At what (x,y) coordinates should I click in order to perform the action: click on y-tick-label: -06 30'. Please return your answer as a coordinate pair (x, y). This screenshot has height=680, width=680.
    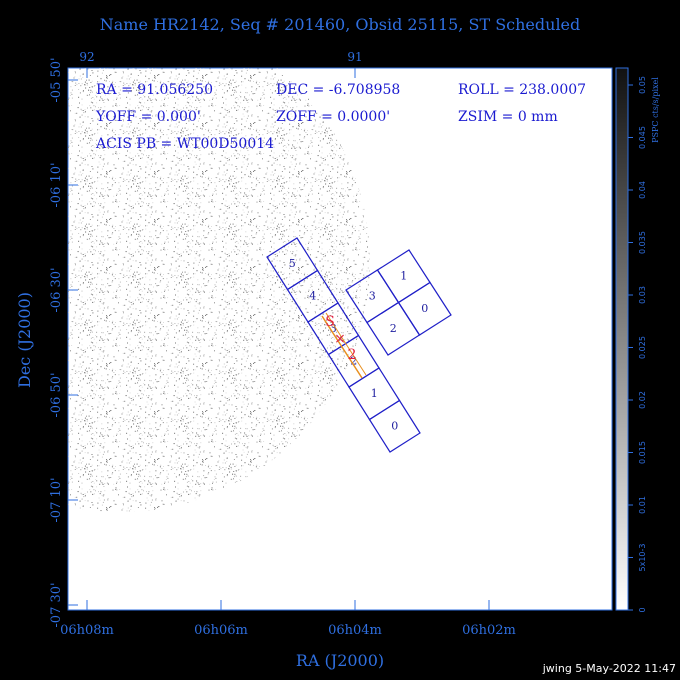
    Looking at the image, I should click on (56, 289).